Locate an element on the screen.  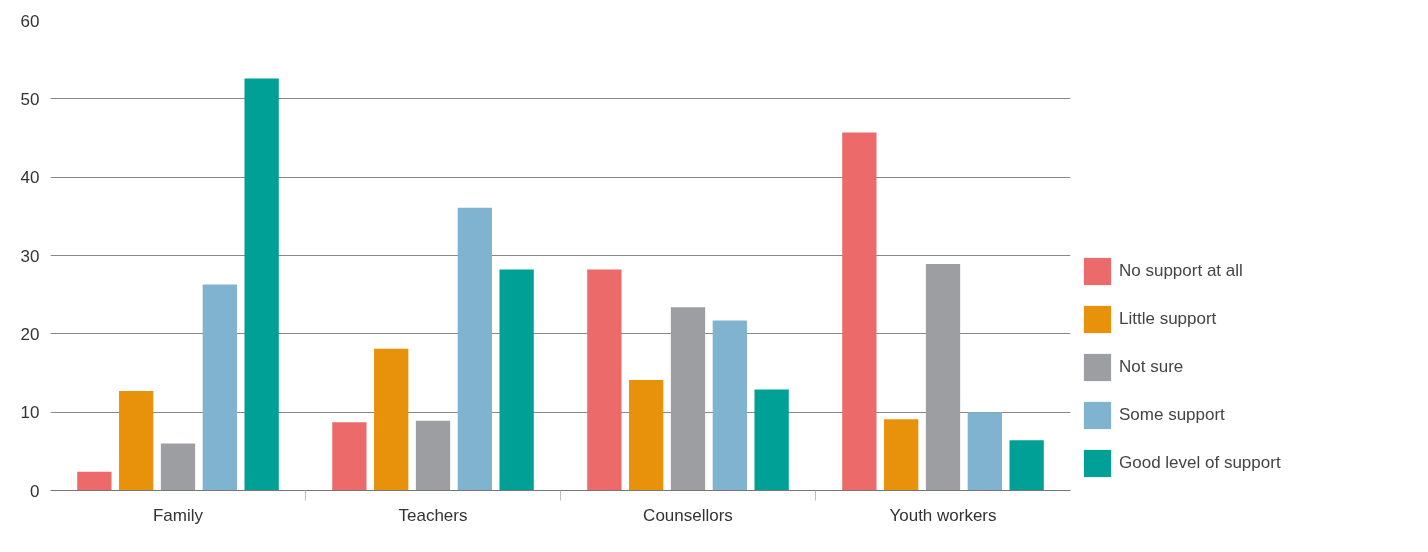
x-tick-label: Counsellors is located at coordinates (688, 515).